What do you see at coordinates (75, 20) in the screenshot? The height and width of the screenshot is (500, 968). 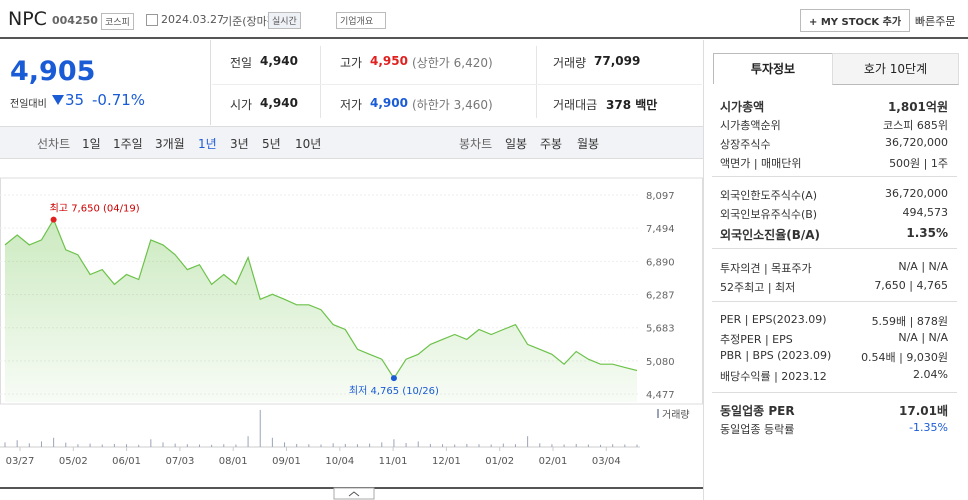 I see `stock-code: 004250` at bounding box center [75, 20].